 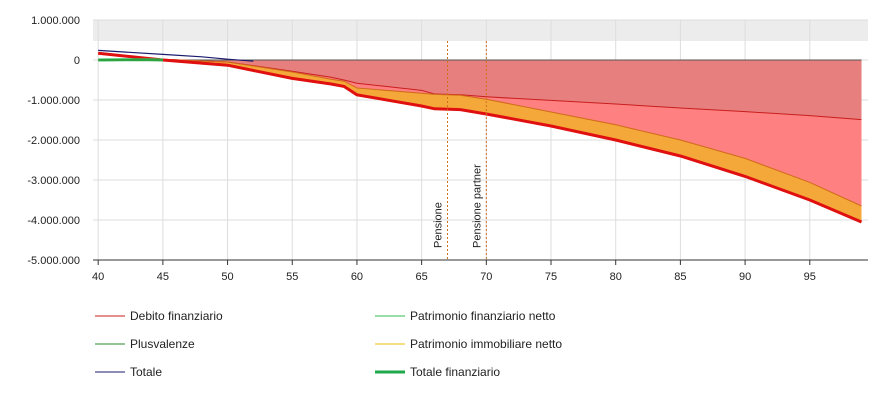 What do you see at coordinates (483, 316) in the screenshot?
I see `legend-label-patrimonio-finanziario-netto: Patrimonio finanziario netto` at bounding box center [483, 316].